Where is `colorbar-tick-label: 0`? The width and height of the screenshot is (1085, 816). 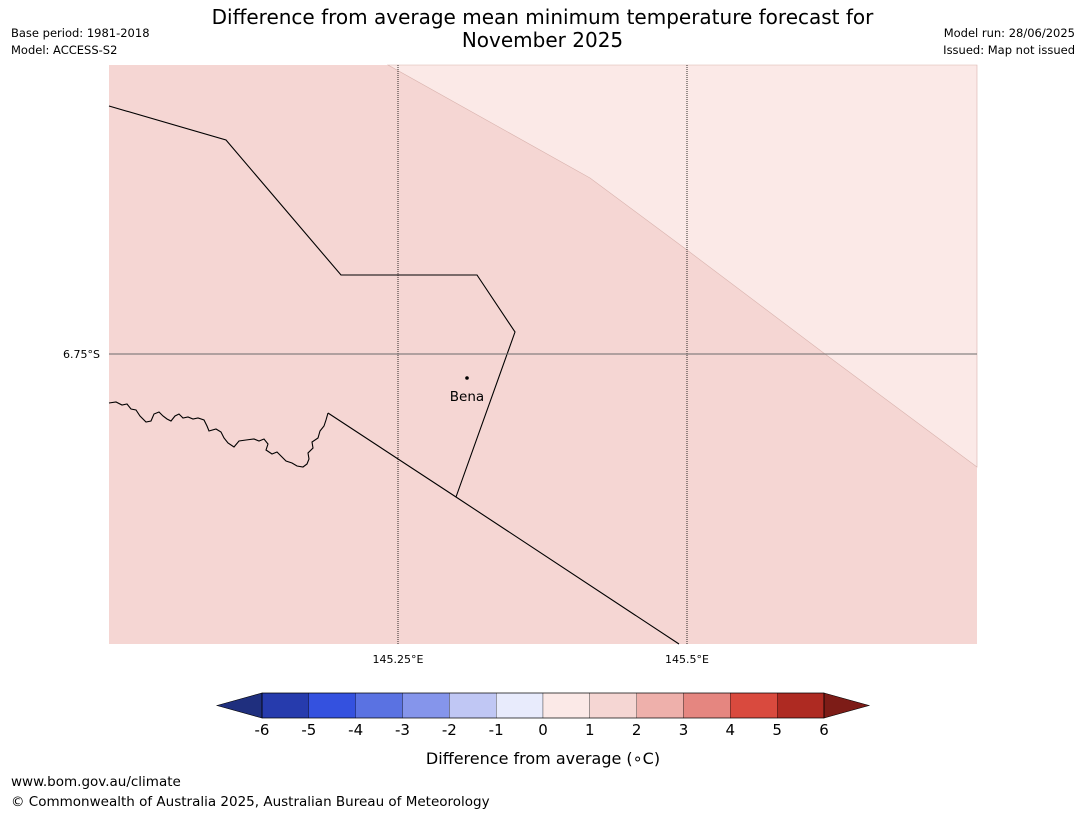 colorbar-tick-label: 0 is located at coordinates (543, 730).